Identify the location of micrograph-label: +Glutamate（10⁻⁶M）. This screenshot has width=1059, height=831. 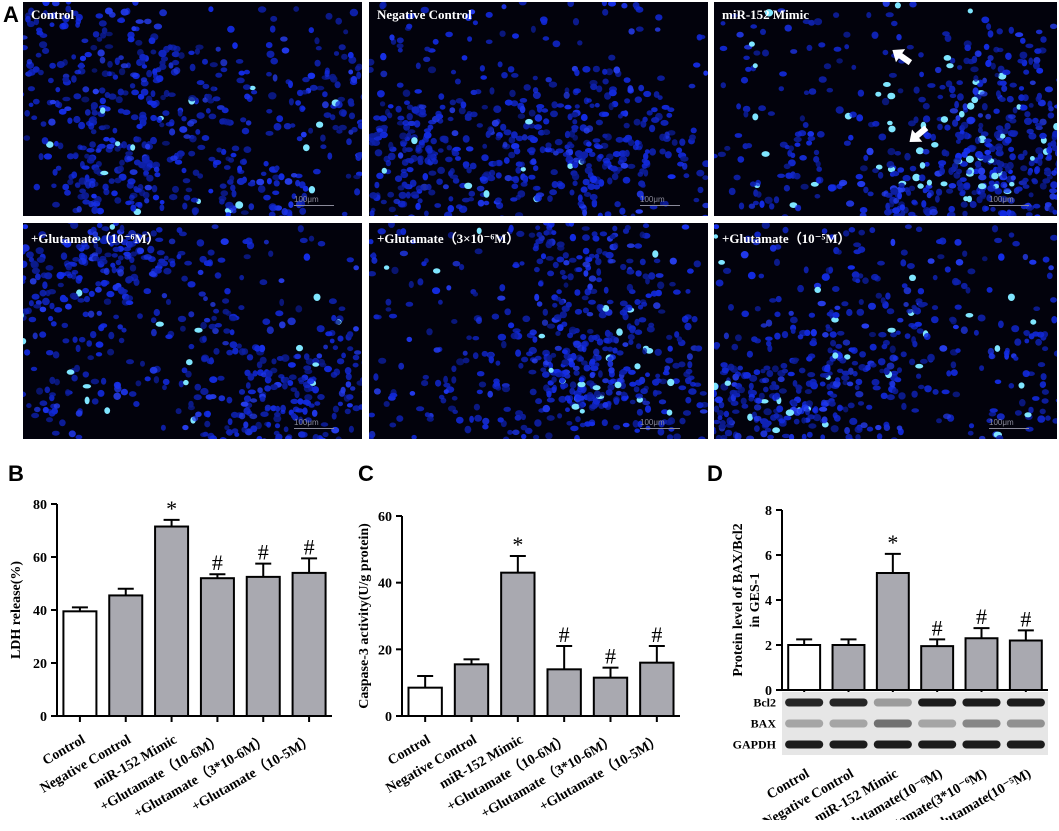
(95, 238).